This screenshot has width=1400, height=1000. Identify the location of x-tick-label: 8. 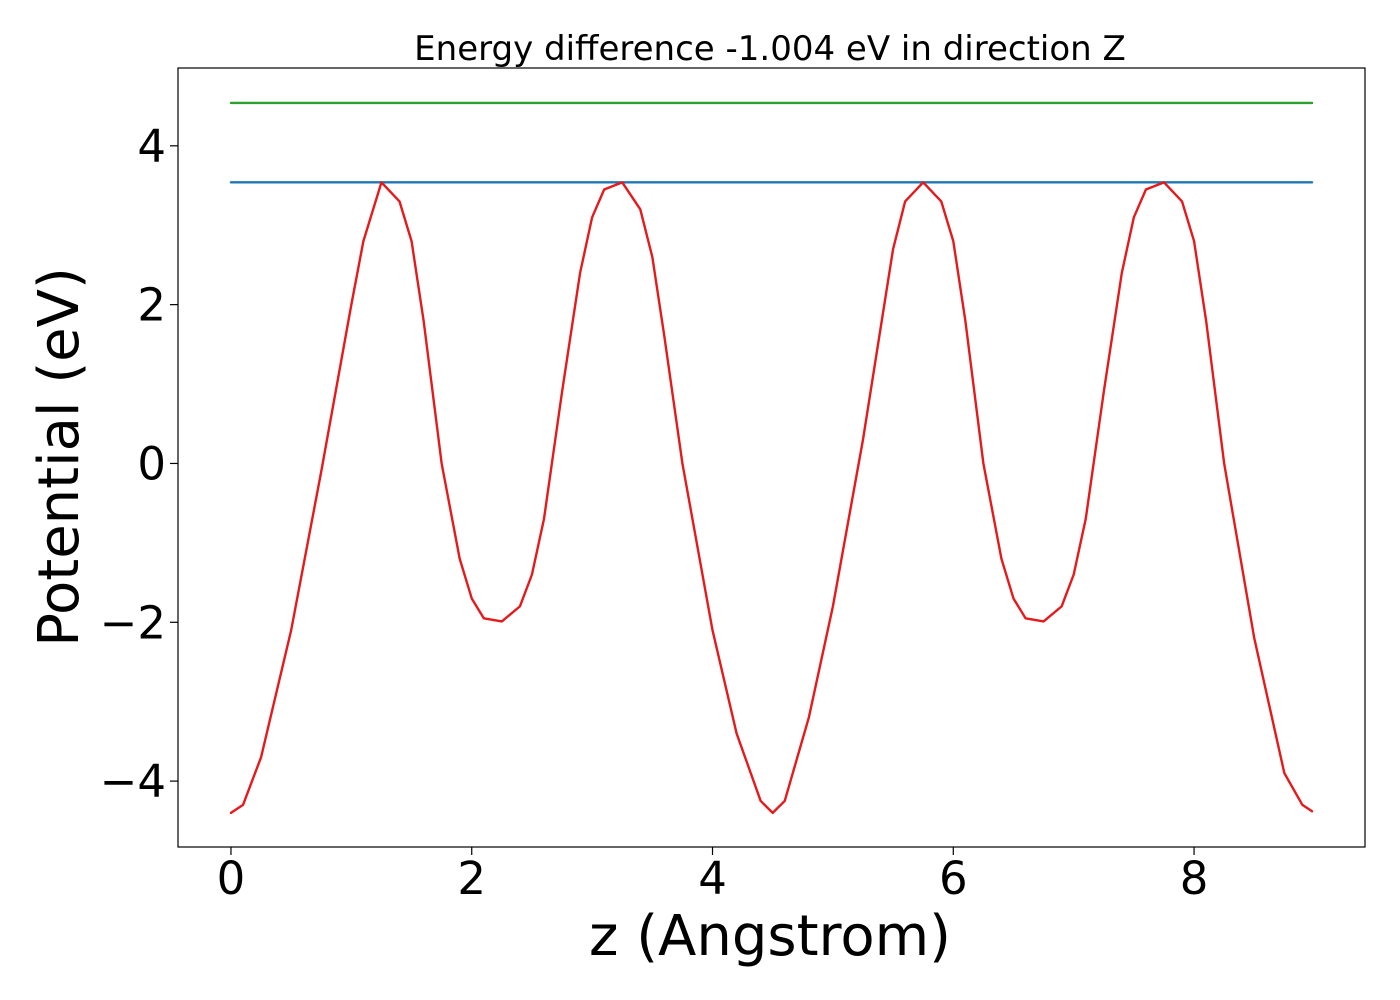
(1194, 878).